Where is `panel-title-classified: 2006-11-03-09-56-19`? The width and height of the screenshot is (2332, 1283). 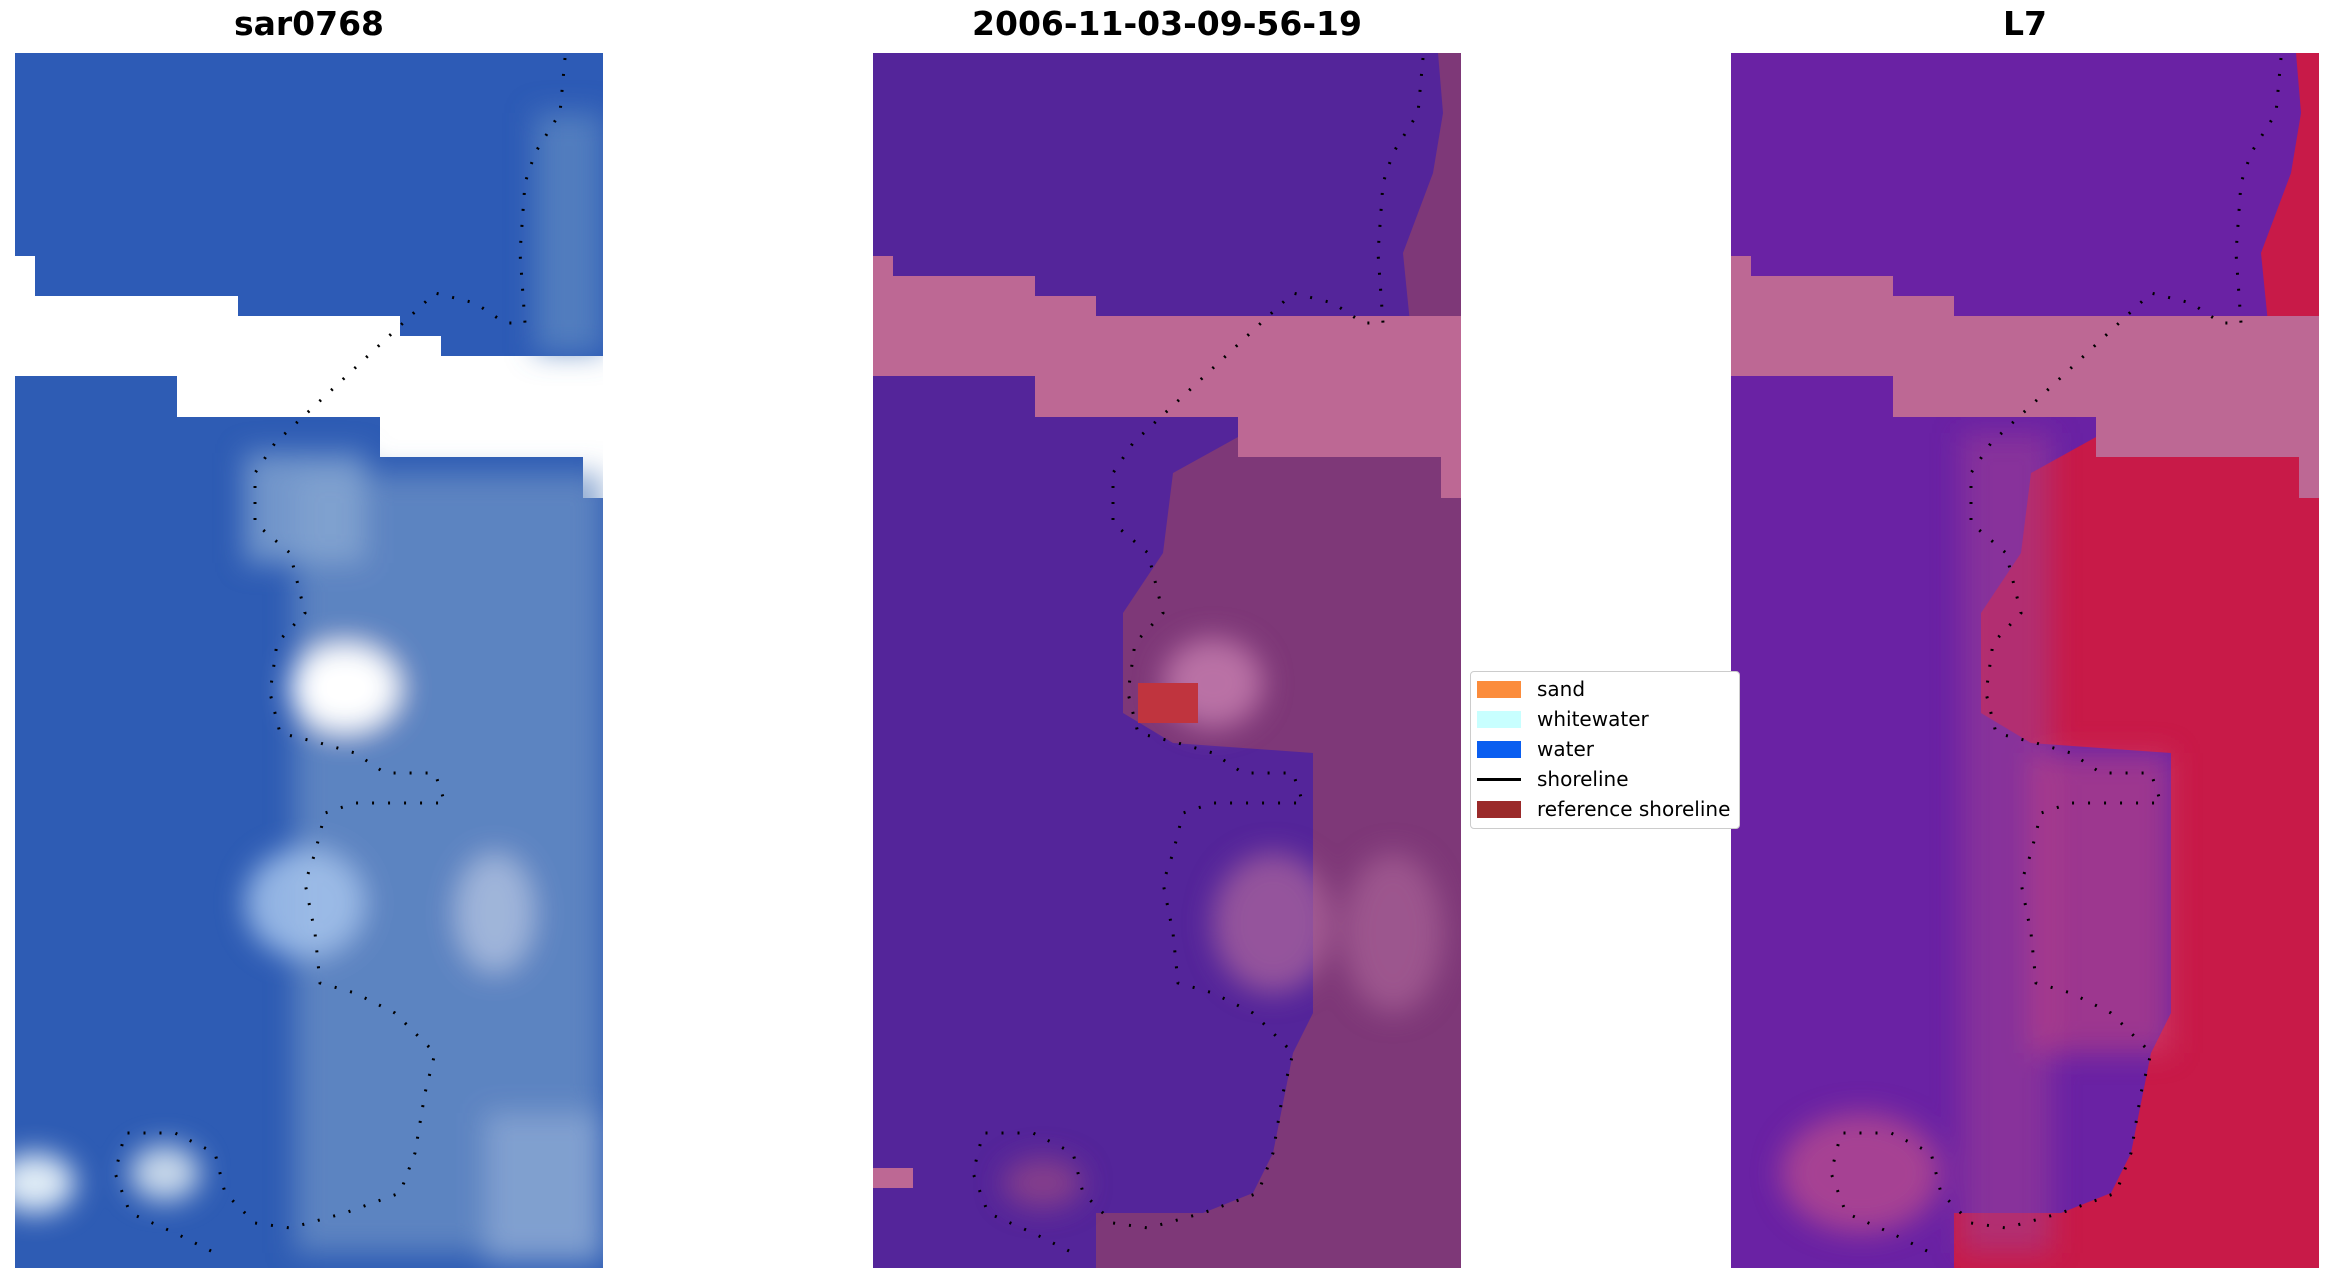
panel-title-classified: 2006-11-03-09-56-19 is located at coordinates (1167, 23).